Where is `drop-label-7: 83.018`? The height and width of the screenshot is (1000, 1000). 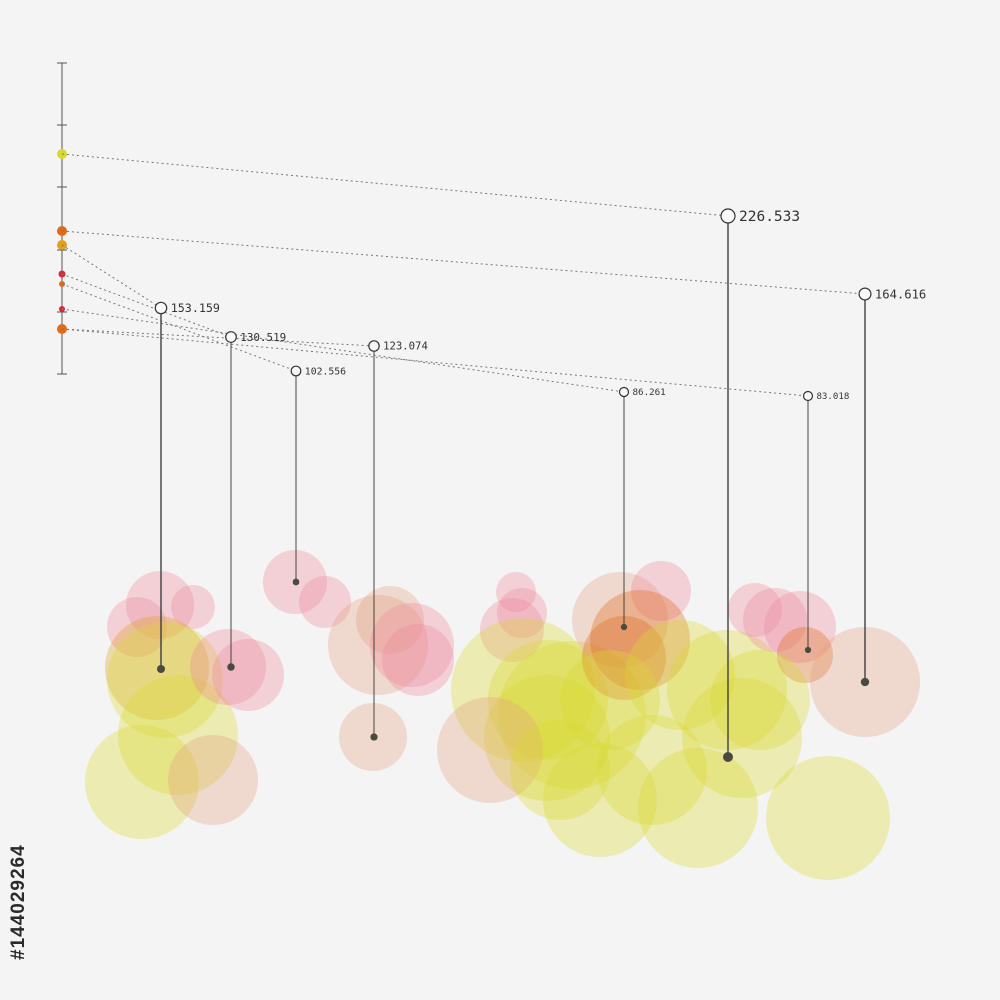
drop-label-7: 83.018 is located at coordinates (832, 397).